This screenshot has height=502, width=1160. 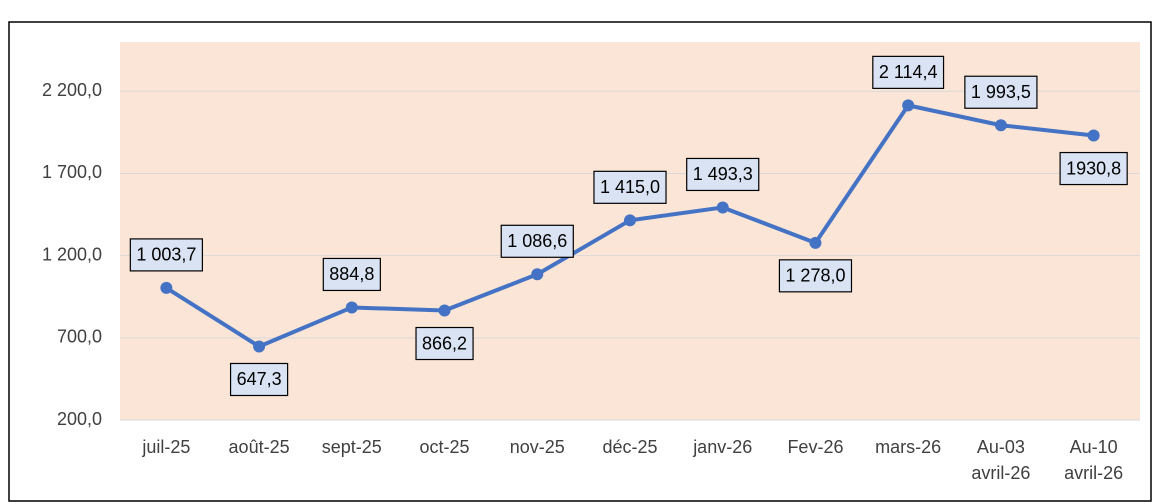 I want to click on x-tick-label: sept-25, so click(x=351, y=447).